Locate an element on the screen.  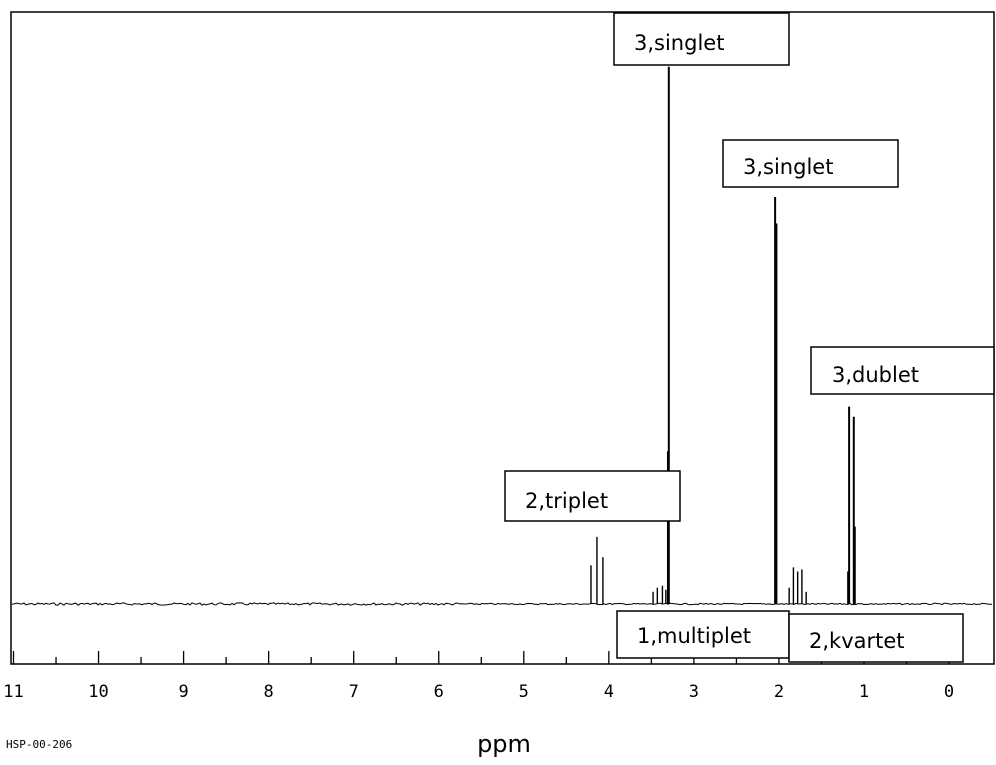
tick-label: 9 is located at coordinates (183, 692).